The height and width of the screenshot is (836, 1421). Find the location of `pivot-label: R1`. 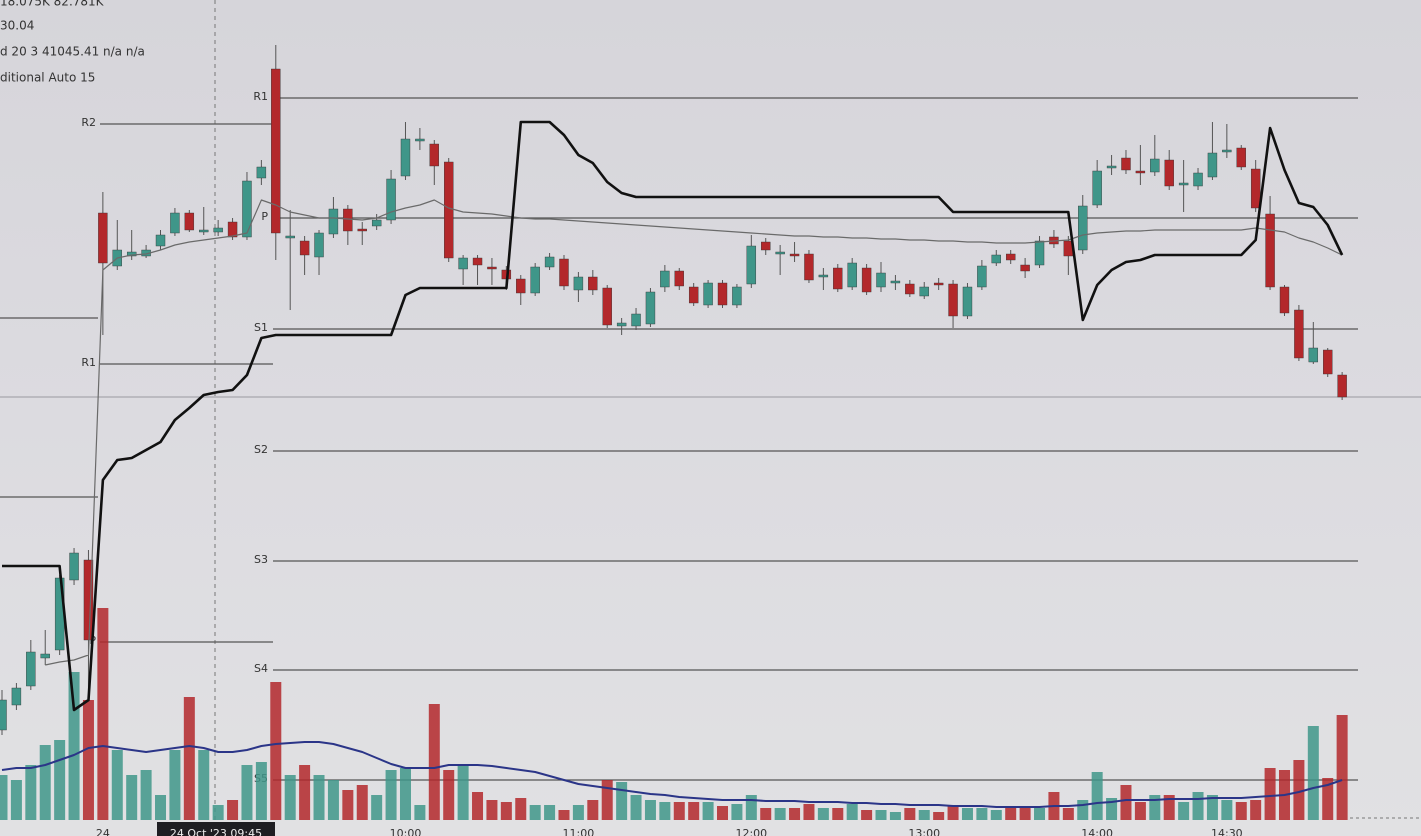

pivot-label: R1 is located at coordinates (260, 96).